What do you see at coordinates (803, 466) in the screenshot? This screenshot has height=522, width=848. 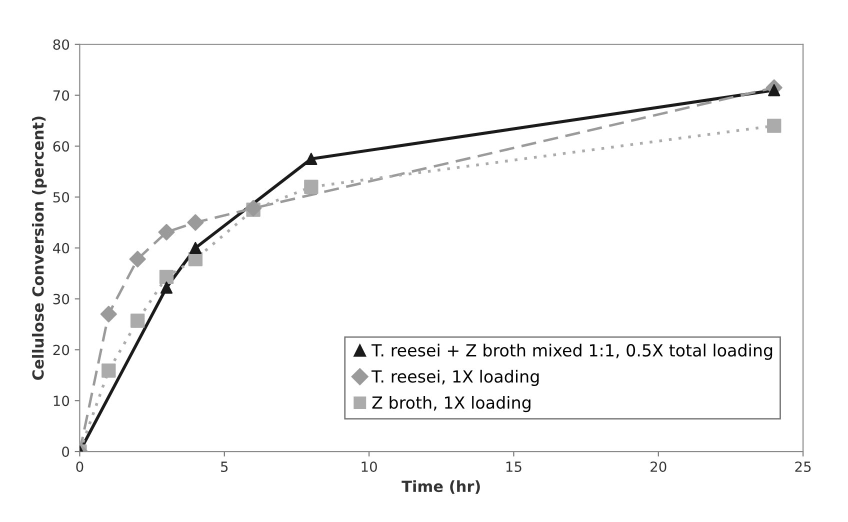 I see `x-tick-label: 25` at bounding box center [803, 466].